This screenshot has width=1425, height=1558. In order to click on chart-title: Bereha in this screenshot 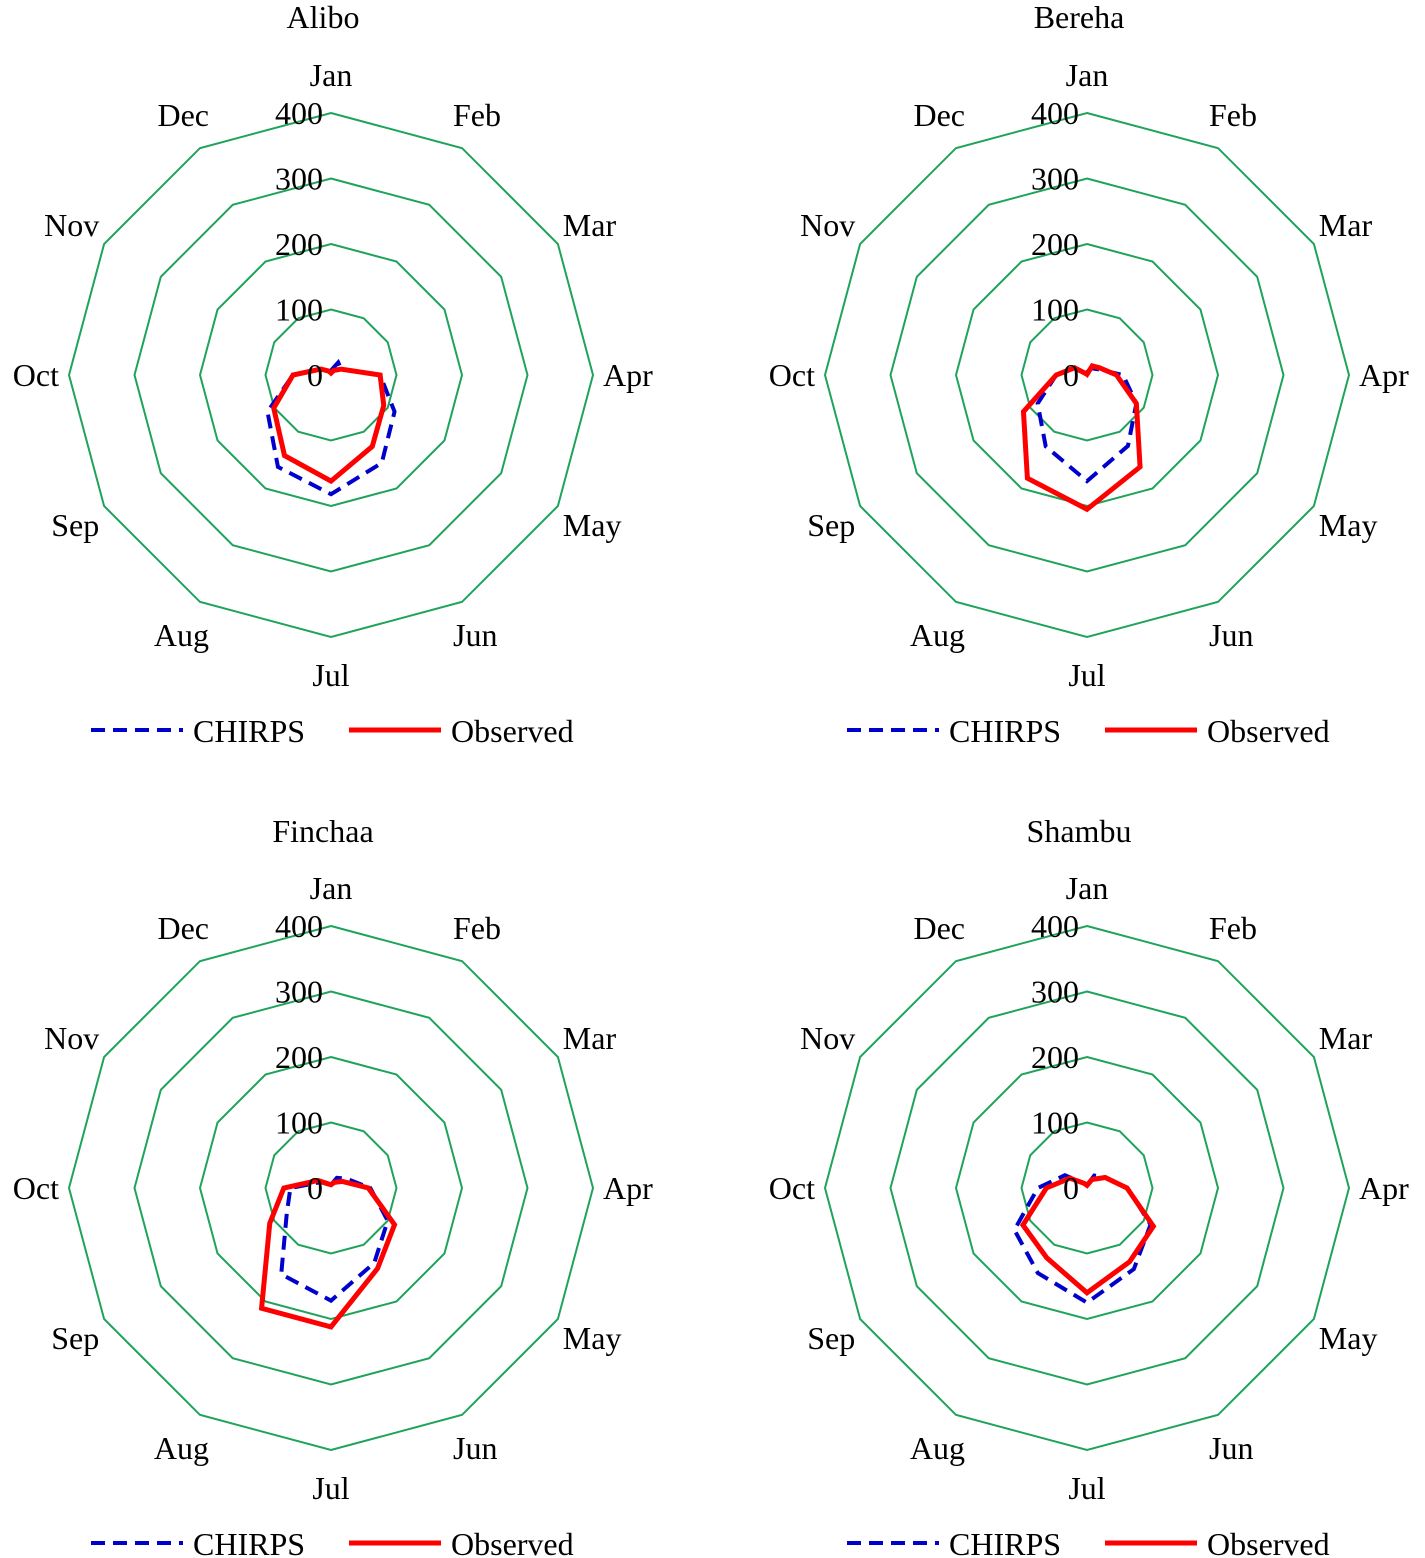, I will do `click(1079, 17)`.